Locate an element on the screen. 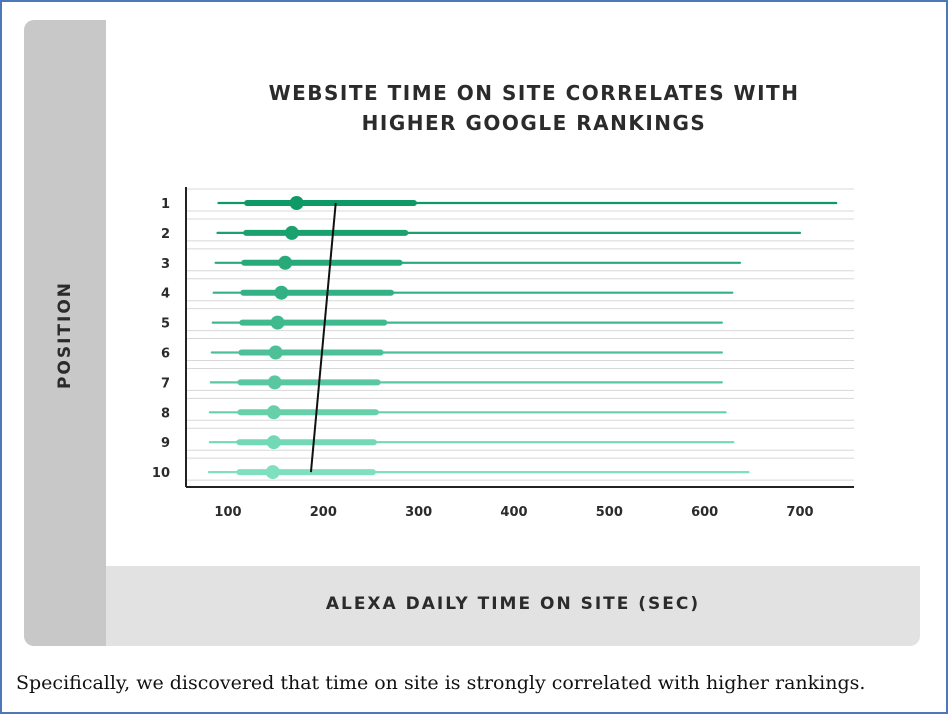 Image resolution: width=948 pixels, height=714 pixels. y-tick-label: 4 is located at coordinates (165, 294).